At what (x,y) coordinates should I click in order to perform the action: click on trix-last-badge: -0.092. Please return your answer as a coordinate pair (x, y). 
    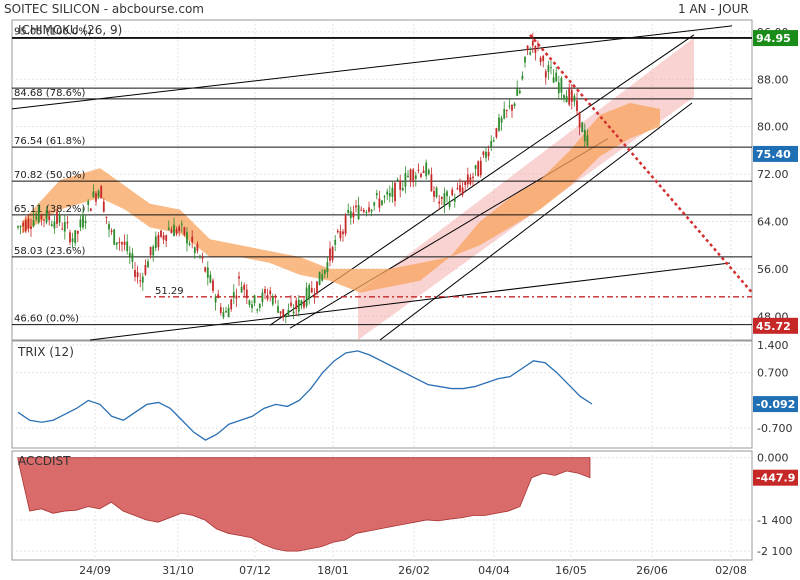
    Looking at the image, I should click on (775, 404).